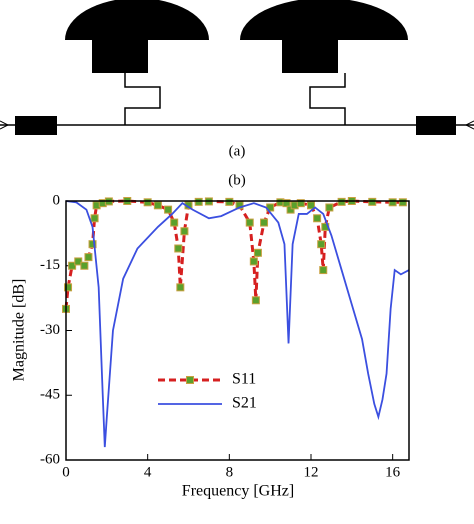 This screenshot has height=524, width=474. What do you see at coordinates (50, 395) in the screenshot?
I see `y-tick-label: -45` at bounding box center [50, 395].